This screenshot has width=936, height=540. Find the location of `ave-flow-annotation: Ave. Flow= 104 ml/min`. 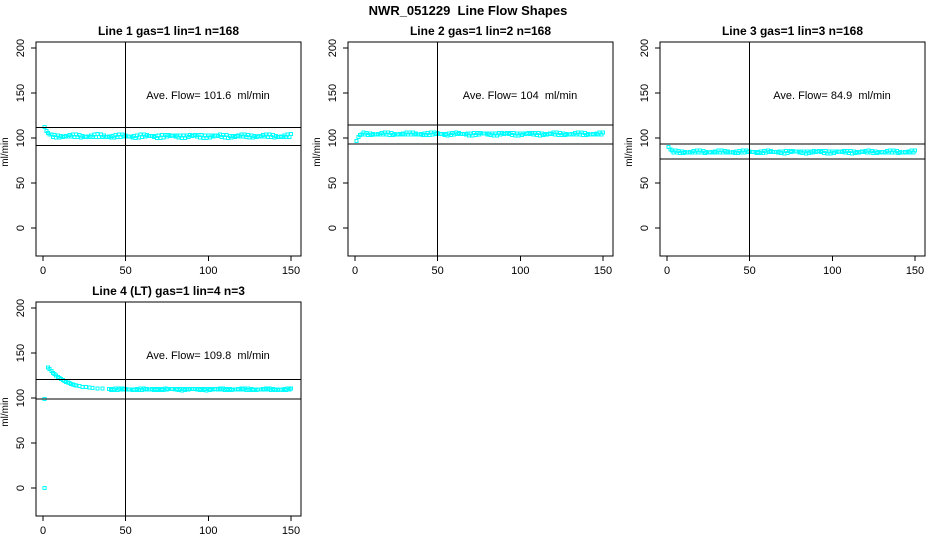

ave-flow-annotation: Ave. Flow= 104 ml/min is located at coordinates (520, 96).